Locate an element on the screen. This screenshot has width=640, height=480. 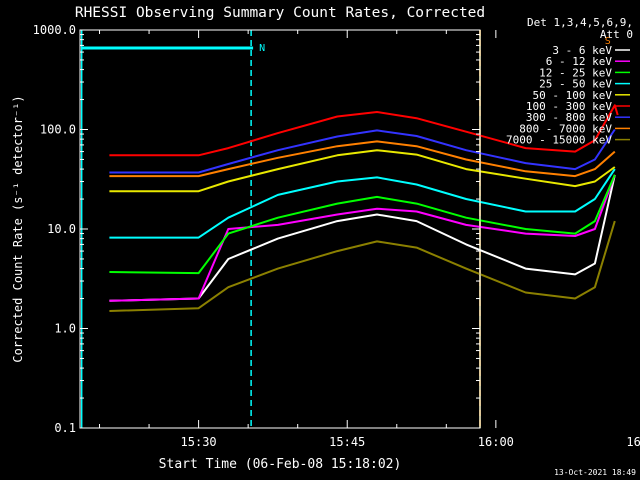
y-tick-label-0: 0.1 is located at coordinates (65, 428).